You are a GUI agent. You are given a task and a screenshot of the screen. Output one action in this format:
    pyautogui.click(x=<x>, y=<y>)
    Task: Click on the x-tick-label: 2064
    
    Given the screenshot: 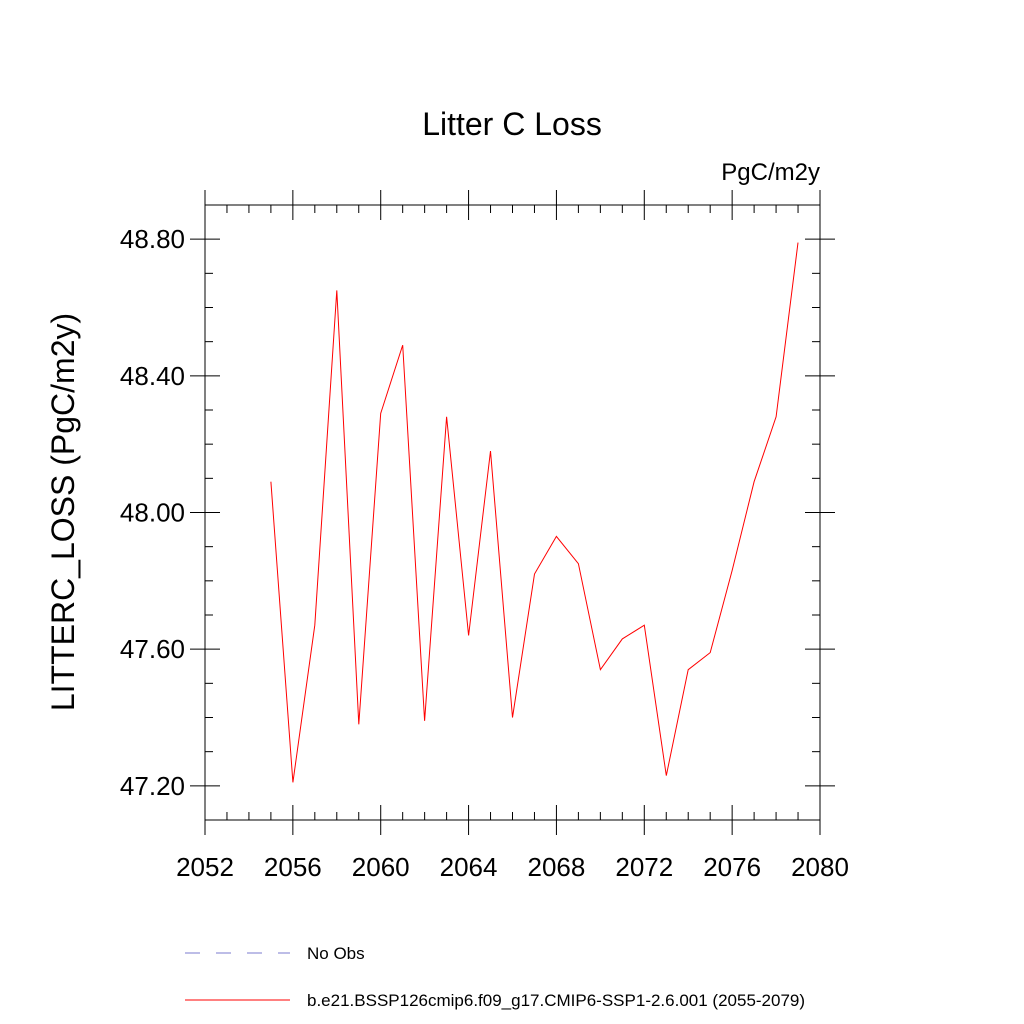 What is the action you would take?
    pyautogui.click(x=469, y=867)
    